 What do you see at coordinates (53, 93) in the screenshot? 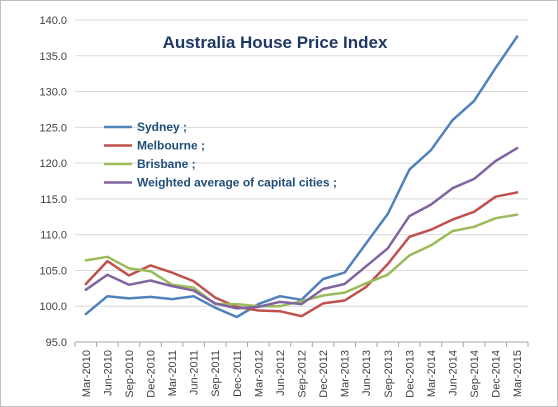
I see `y-tick-label: 130.0` at bounding box center [53, 93].